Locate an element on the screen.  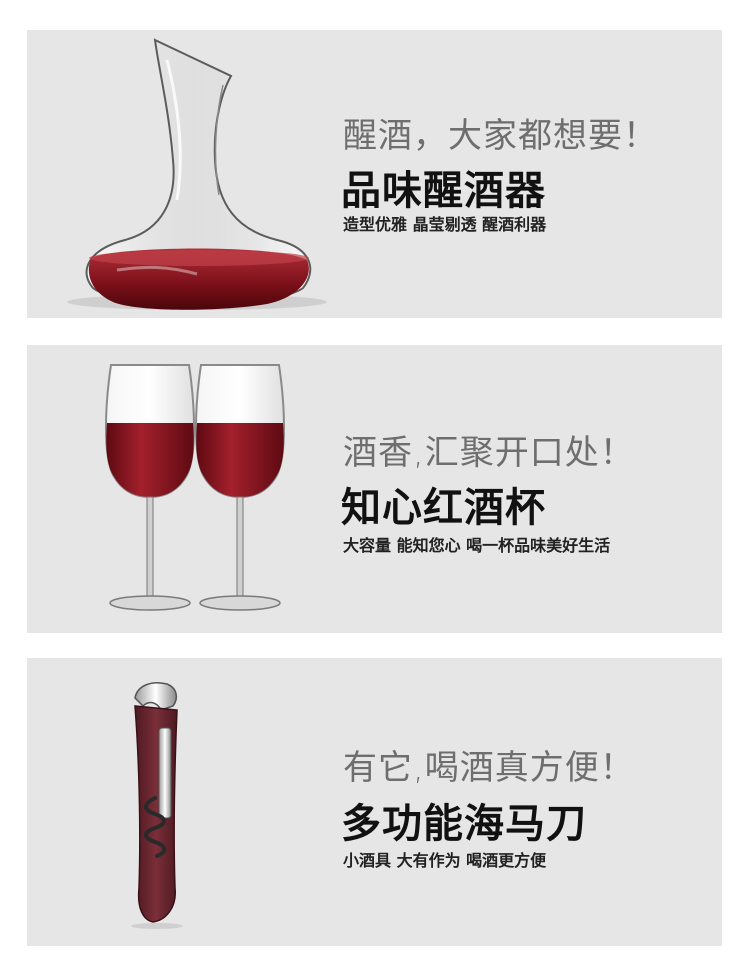
wine-glass-left is located at coordinates (150, 487).